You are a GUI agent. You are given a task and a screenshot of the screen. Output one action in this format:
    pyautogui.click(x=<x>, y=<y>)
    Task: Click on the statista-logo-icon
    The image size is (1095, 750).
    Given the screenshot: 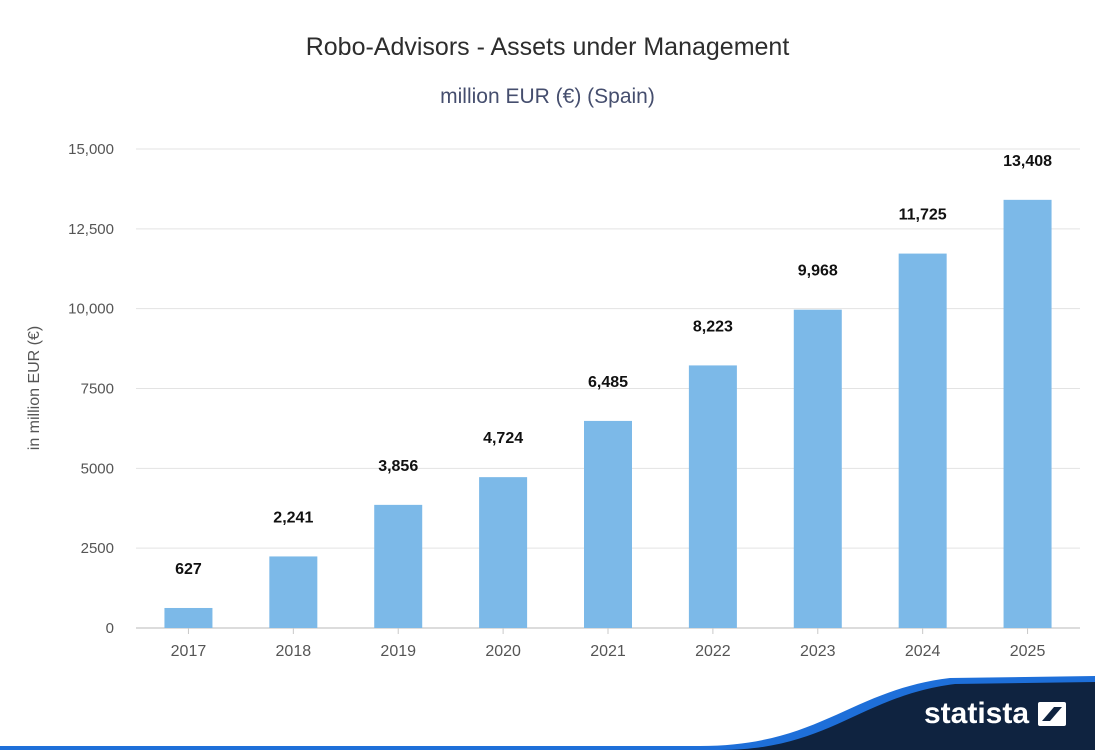 What is the action you would take?
    pyautogui.click(x=1052, y=714)
    